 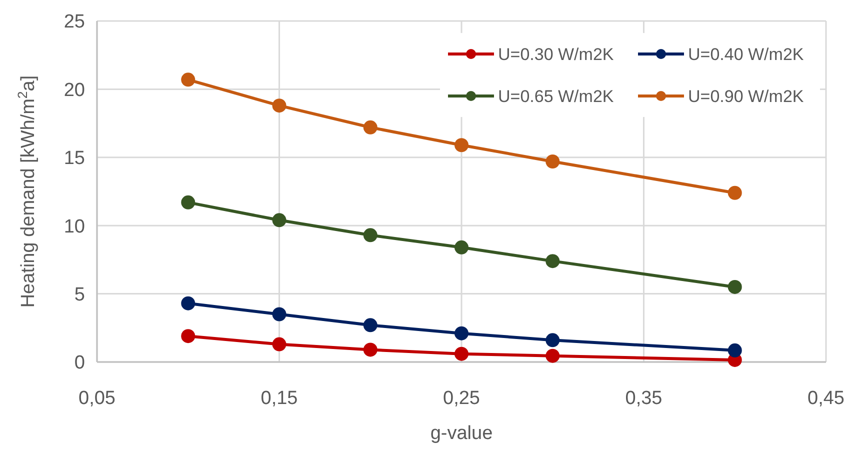 I want to click on legend-label: U=0.90 W/m2K, so click(x=746, y=96).